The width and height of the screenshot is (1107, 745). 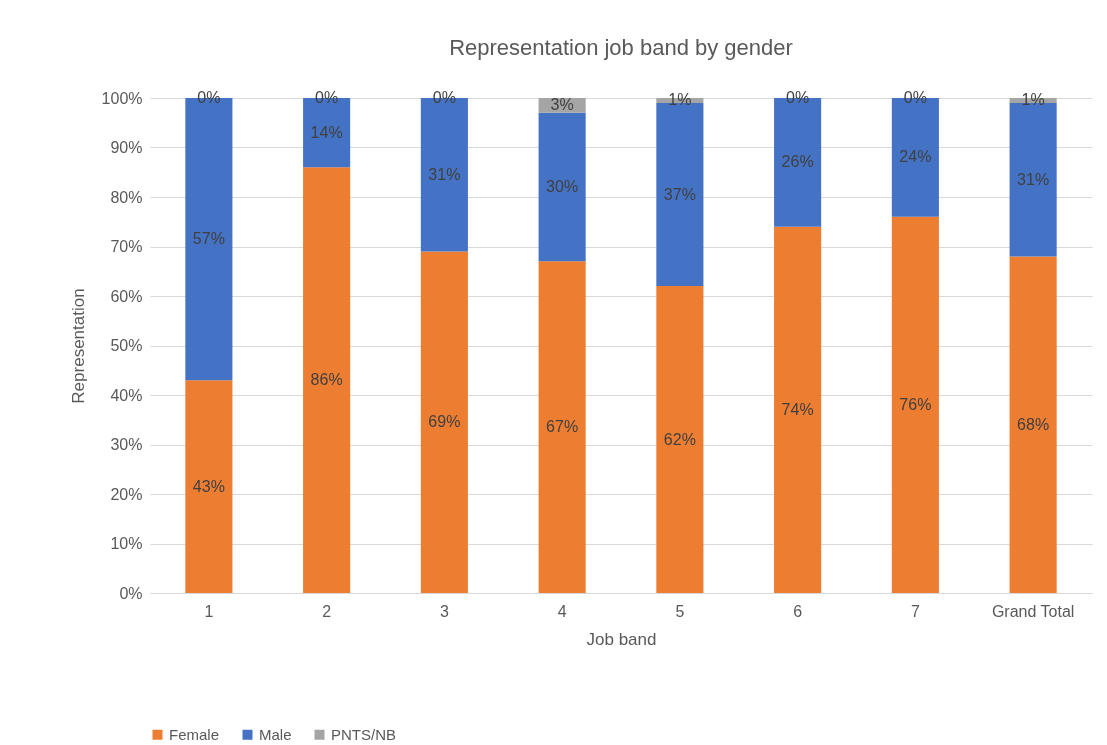 What do you see at coordinates (798, 611) in the screenshot?
I see `x-tick-label: 6` at bounding box center [798, 611].